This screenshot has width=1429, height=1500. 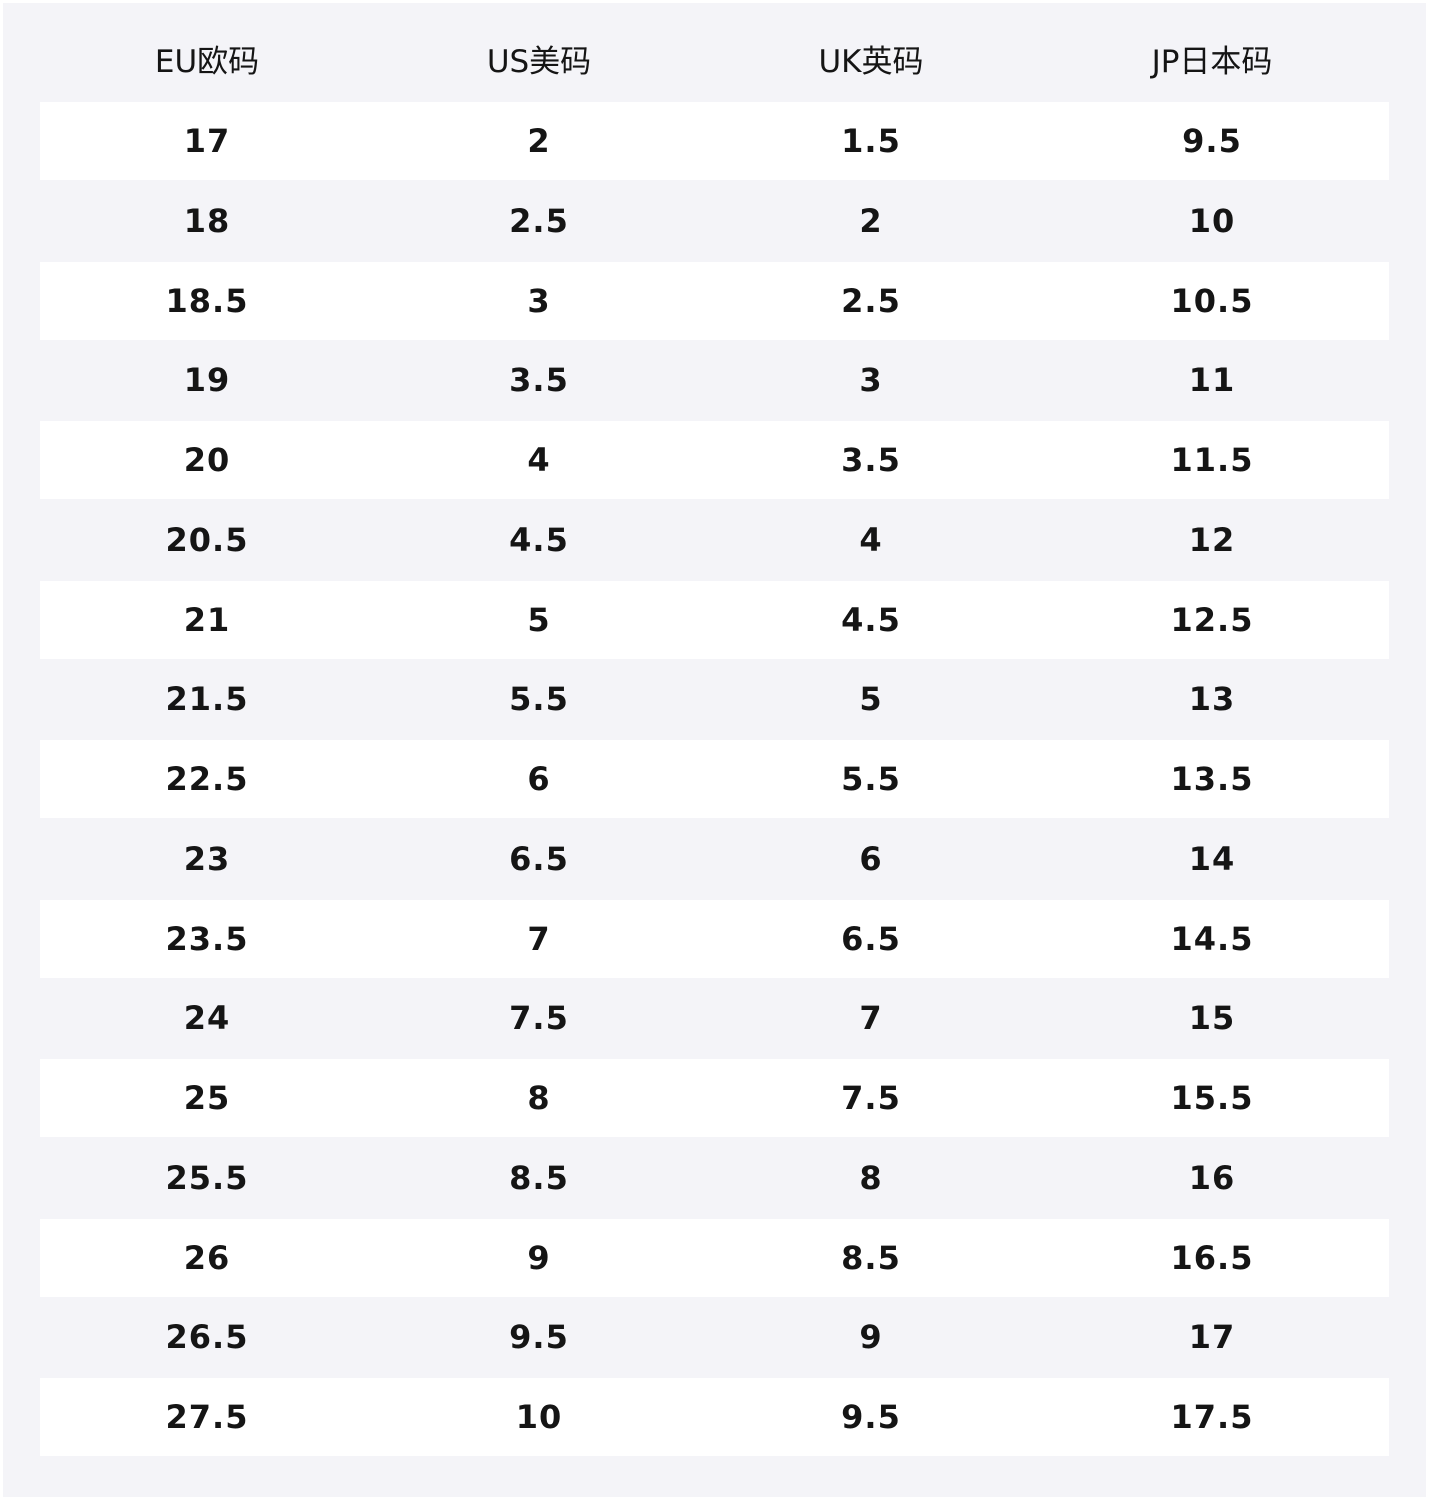 What do you see at coordinates (1212, 858) in the screenshot?
I see `table-cell: 14` at bounding box center [1212, 858].